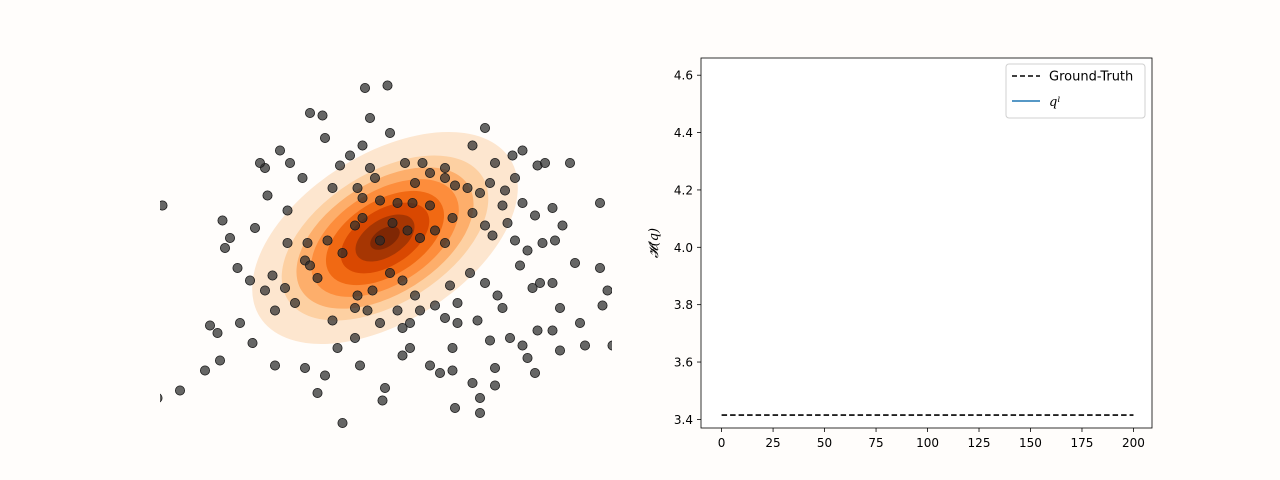 Image resolution: width=1280 pixels, height=480 pixels. I want to click on y-axis-ticks: 3.4 3.6 3.8 4.0 4.2 4.4 4.6, so click(687, 248).